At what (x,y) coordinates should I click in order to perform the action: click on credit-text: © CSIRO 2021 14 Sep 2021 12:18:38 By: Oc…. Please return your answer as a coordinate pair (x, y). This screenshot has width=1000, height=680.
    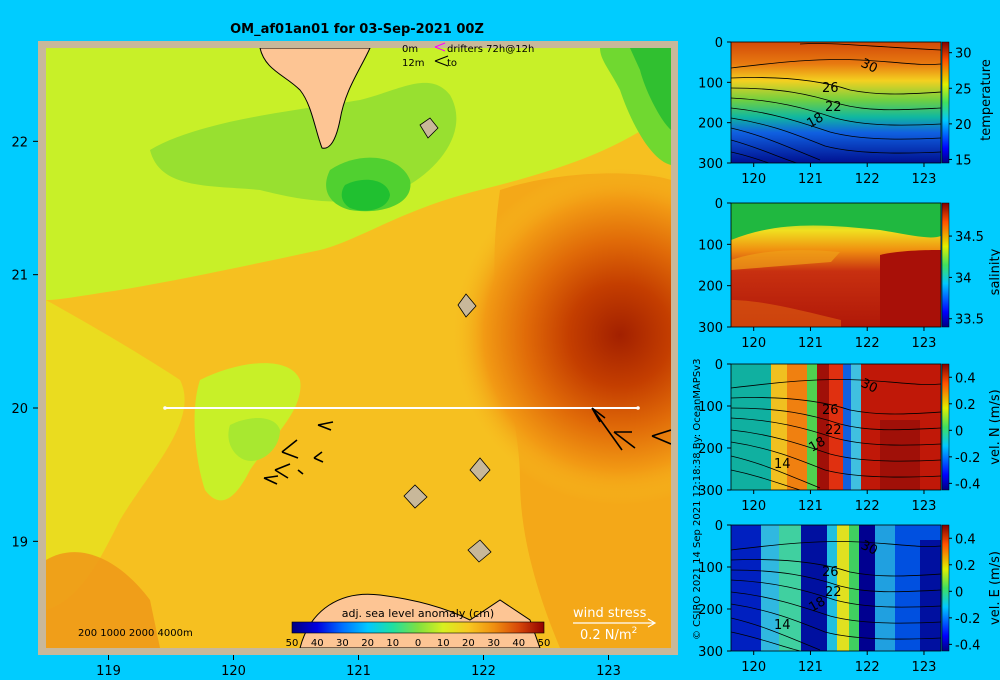
    Looking at the image, I should click on (697, 499).